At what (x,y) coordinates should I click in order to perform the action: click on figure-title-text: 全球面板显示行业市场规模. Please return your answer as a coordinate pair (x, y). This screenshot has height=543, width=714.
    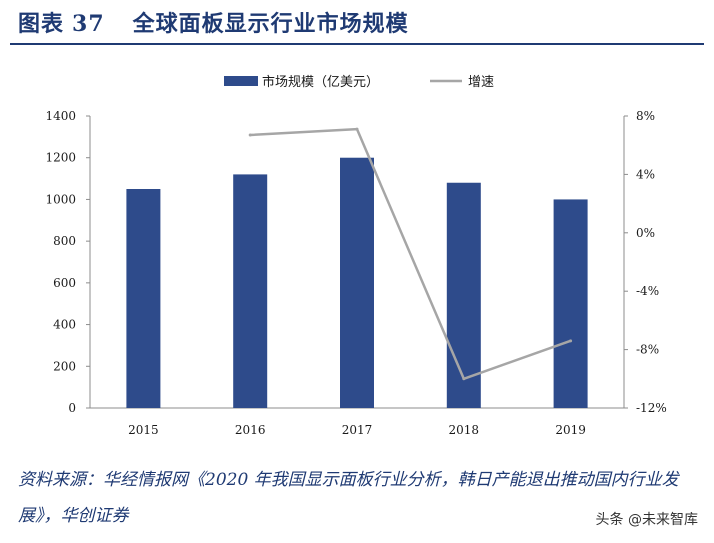
    Looking at the image, I should click on (270, 24).